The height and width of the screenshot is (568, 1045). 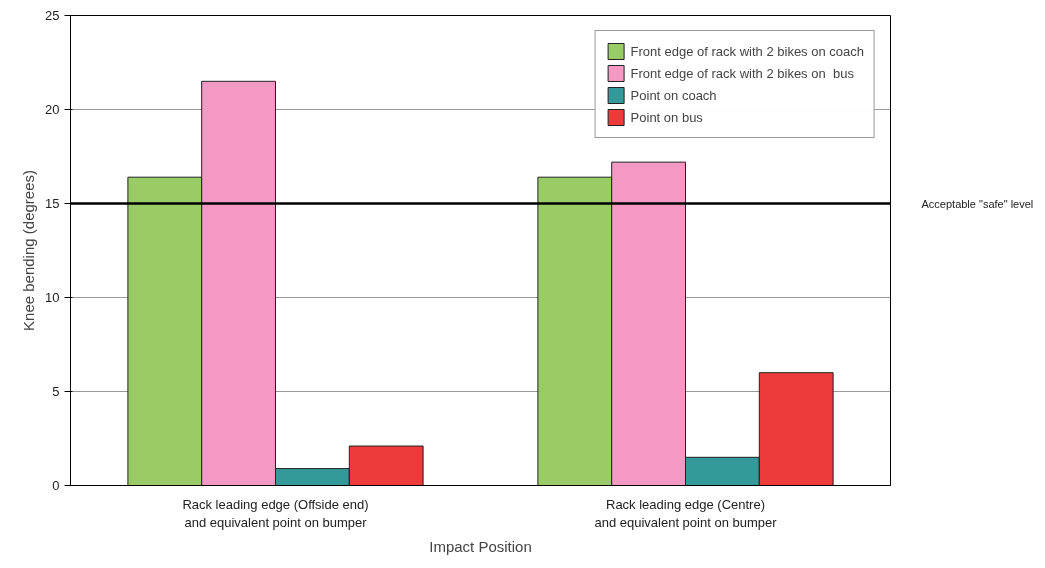 I want to click on y-tick-label: 0, so click(x=56, y=485).